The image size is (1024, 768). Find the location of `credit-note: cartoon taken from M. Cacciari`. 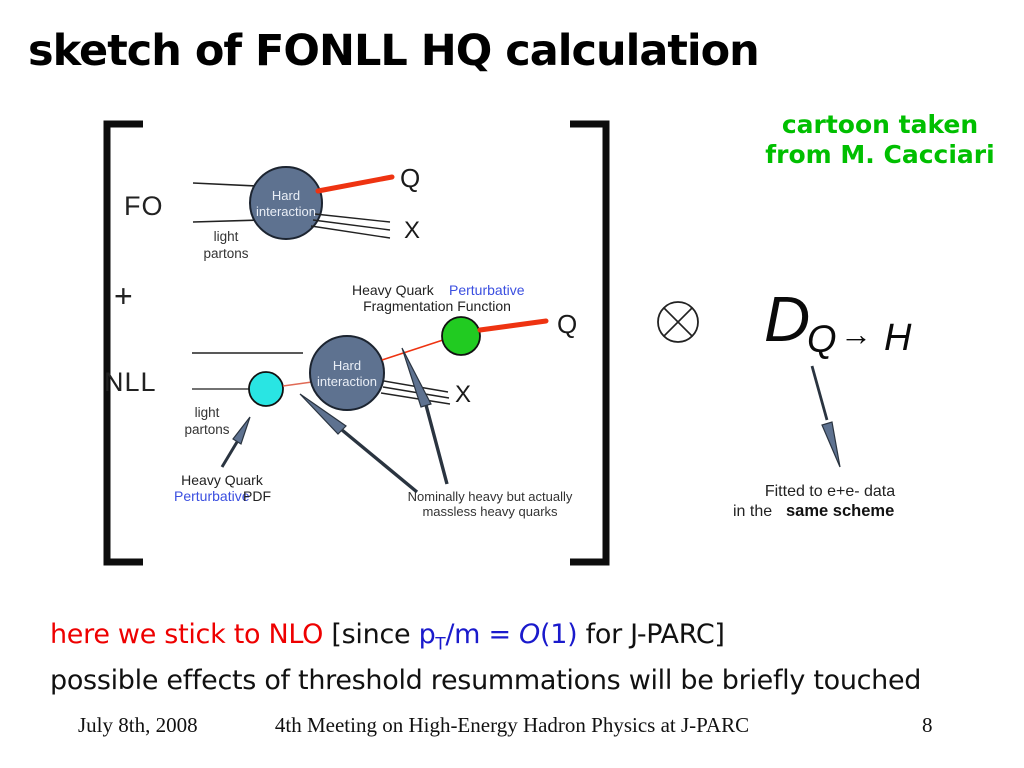

credit-note: cartoon taken from M. Cacciari is located at coordinates (880, 140).